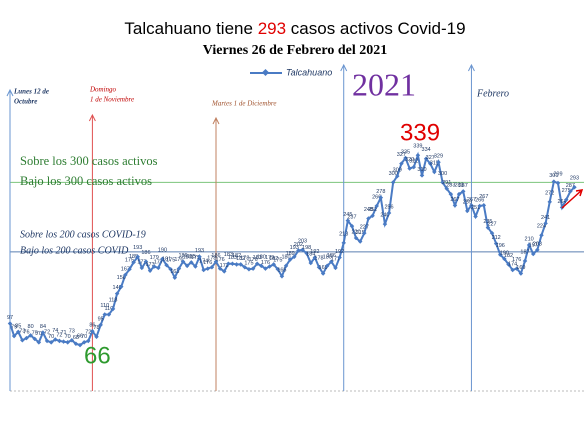 This screenshot has height=441, width=588. I want to click on data-label: 177, so click(158, 262).